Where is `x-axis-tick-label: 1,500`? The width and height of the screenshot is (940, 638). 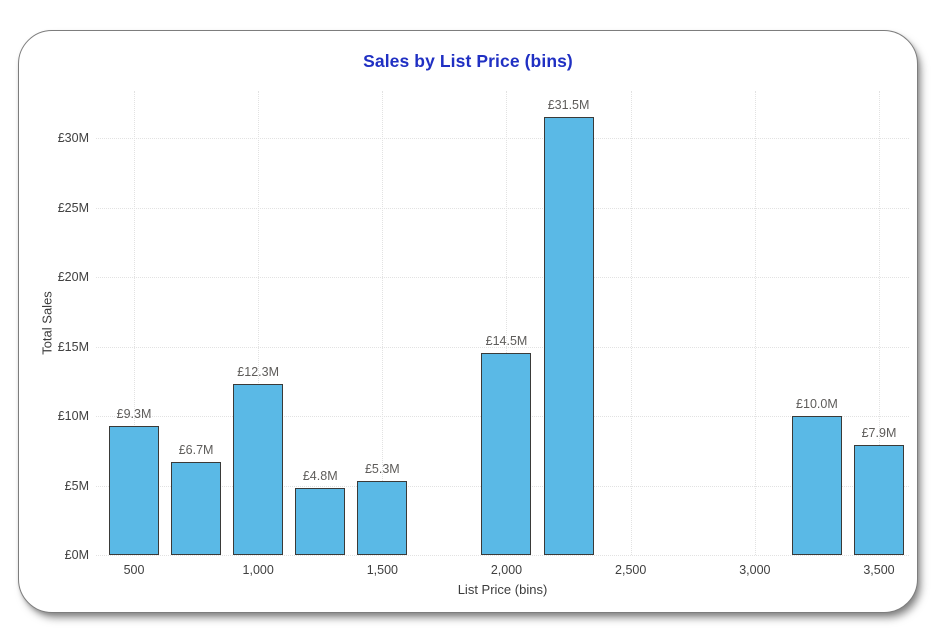
x-axis-tick-label: 1,500 is located at coordinates (382, 570).